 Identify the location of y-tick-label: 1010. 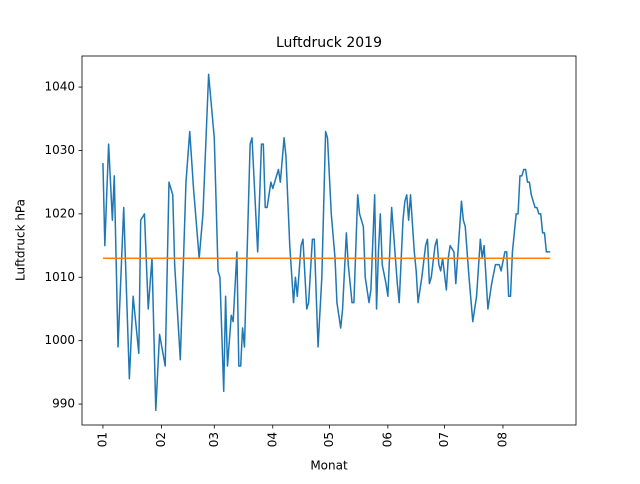
(59, 277).